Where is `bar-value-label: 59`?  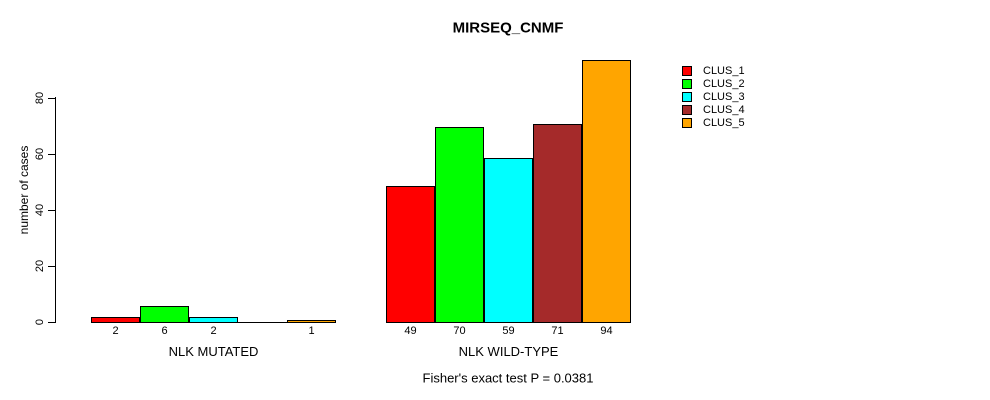
bar-value-label: 59 is located at coordinates (508, 331).